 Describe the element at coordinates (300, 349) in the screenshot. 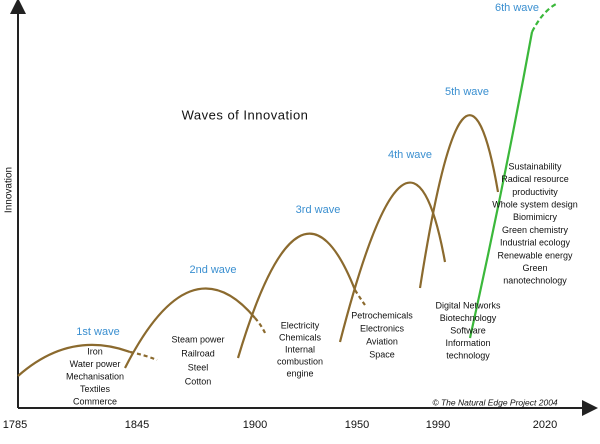

I see `wave-item: Internal` at that location.